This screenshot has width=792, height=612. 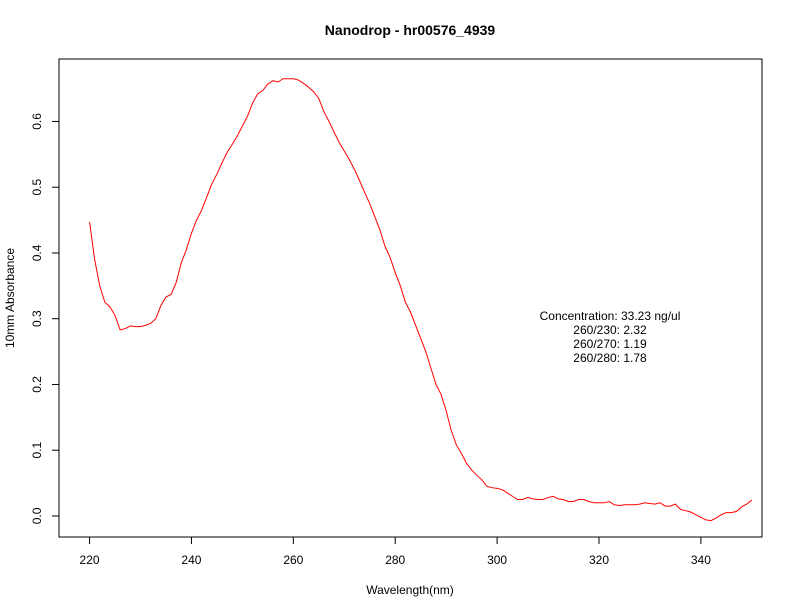 What do you see at coordinates (37, 187) in the screenshot?
I see `y-tick-label: 0.5` at bounding box center [37, 187].